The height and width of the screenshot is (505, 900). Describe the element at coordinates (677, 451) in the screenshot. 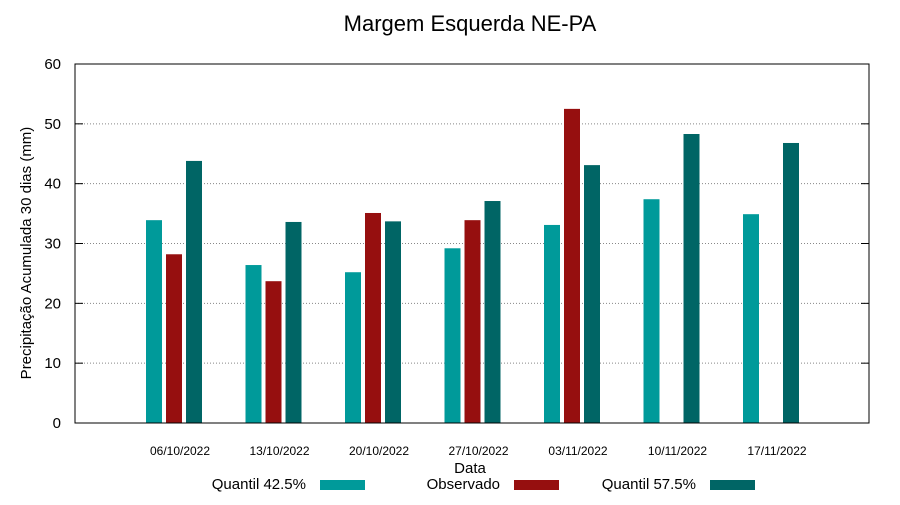

I see `x-tick-label: 10/11/2022` at that location.